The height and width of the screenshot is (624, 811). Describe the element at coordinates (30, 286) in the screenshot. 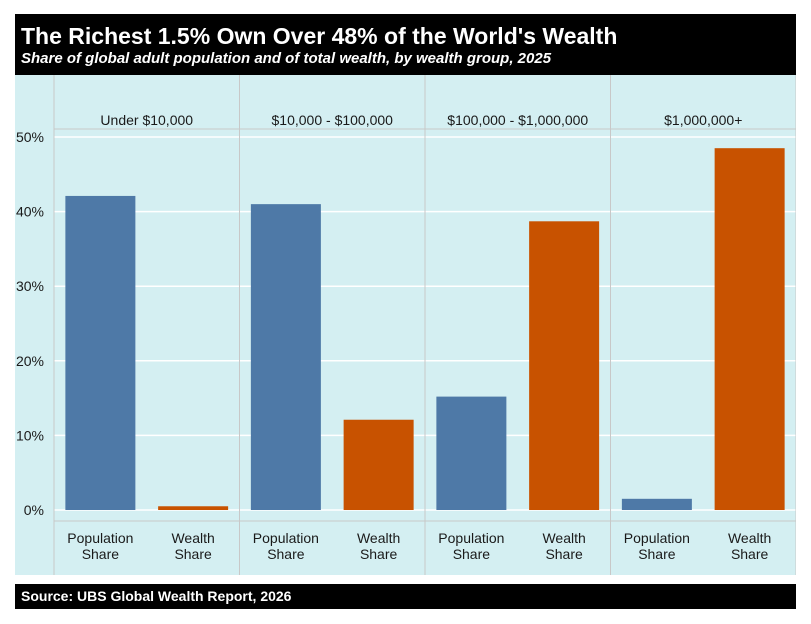

I see `y-tick-label: 30%` at that location.